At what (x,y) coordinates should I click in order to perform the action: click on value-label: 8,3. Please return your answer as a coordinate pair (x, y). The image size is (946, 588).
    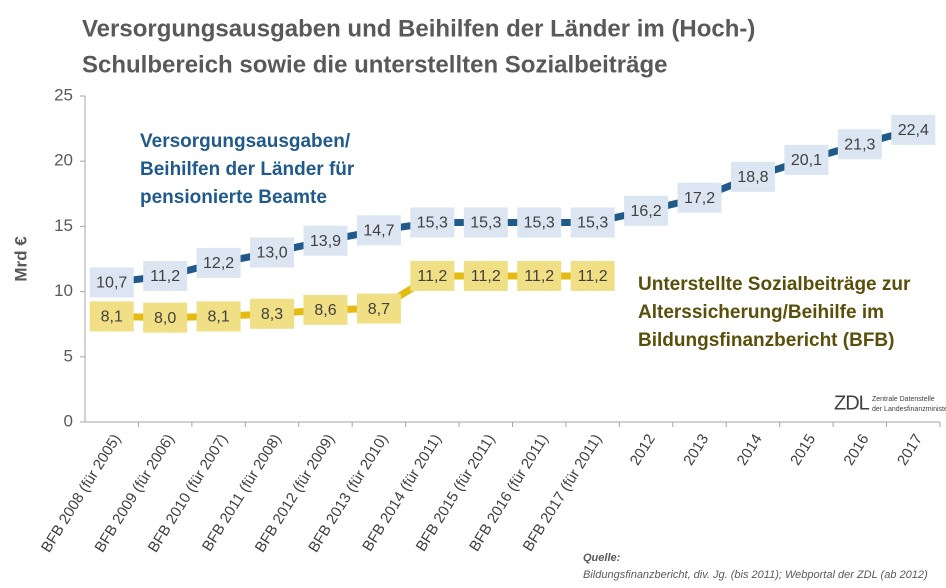
    Looking at the image, I should click on (272, 314).